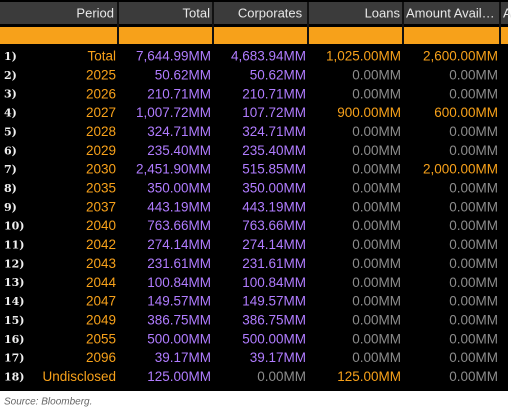 Image resolution: width=511 pixels, height=409 pixels. What do you see at coordinates (95, 12) in the screenshot?
I see `column-header: Period` at bounding box center [95, 12].